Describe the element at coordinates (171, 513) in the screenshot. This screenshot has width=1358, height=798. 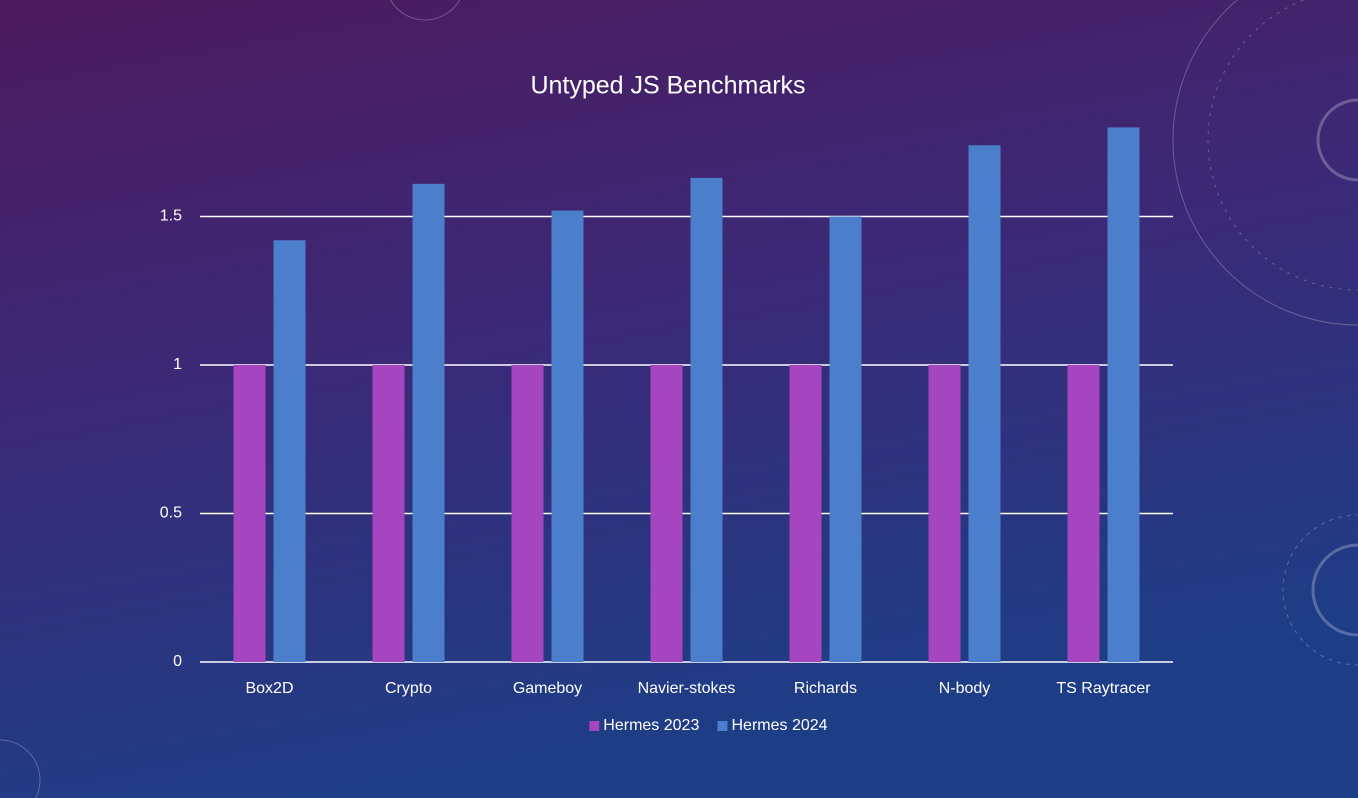
I see `y-tick-label: 0.5` at that location.